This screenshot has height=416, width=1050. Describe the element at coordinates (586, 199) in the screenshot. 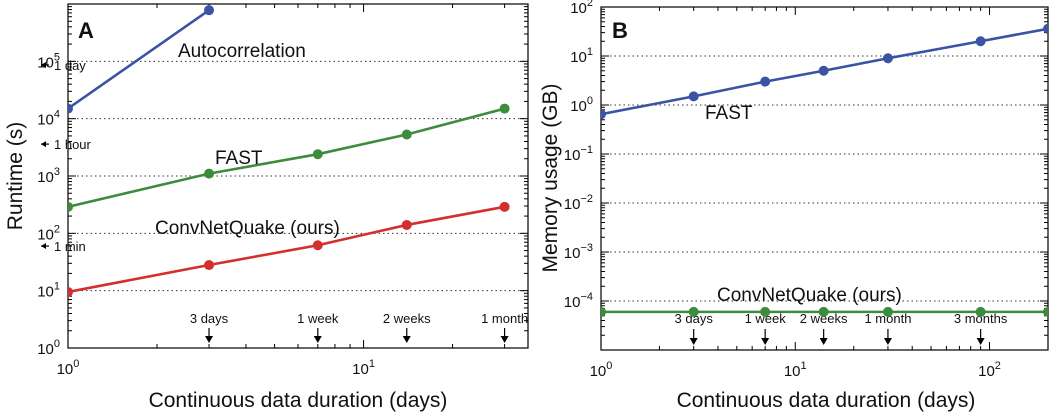

I see `y-tick-exponent: −2` at that location.